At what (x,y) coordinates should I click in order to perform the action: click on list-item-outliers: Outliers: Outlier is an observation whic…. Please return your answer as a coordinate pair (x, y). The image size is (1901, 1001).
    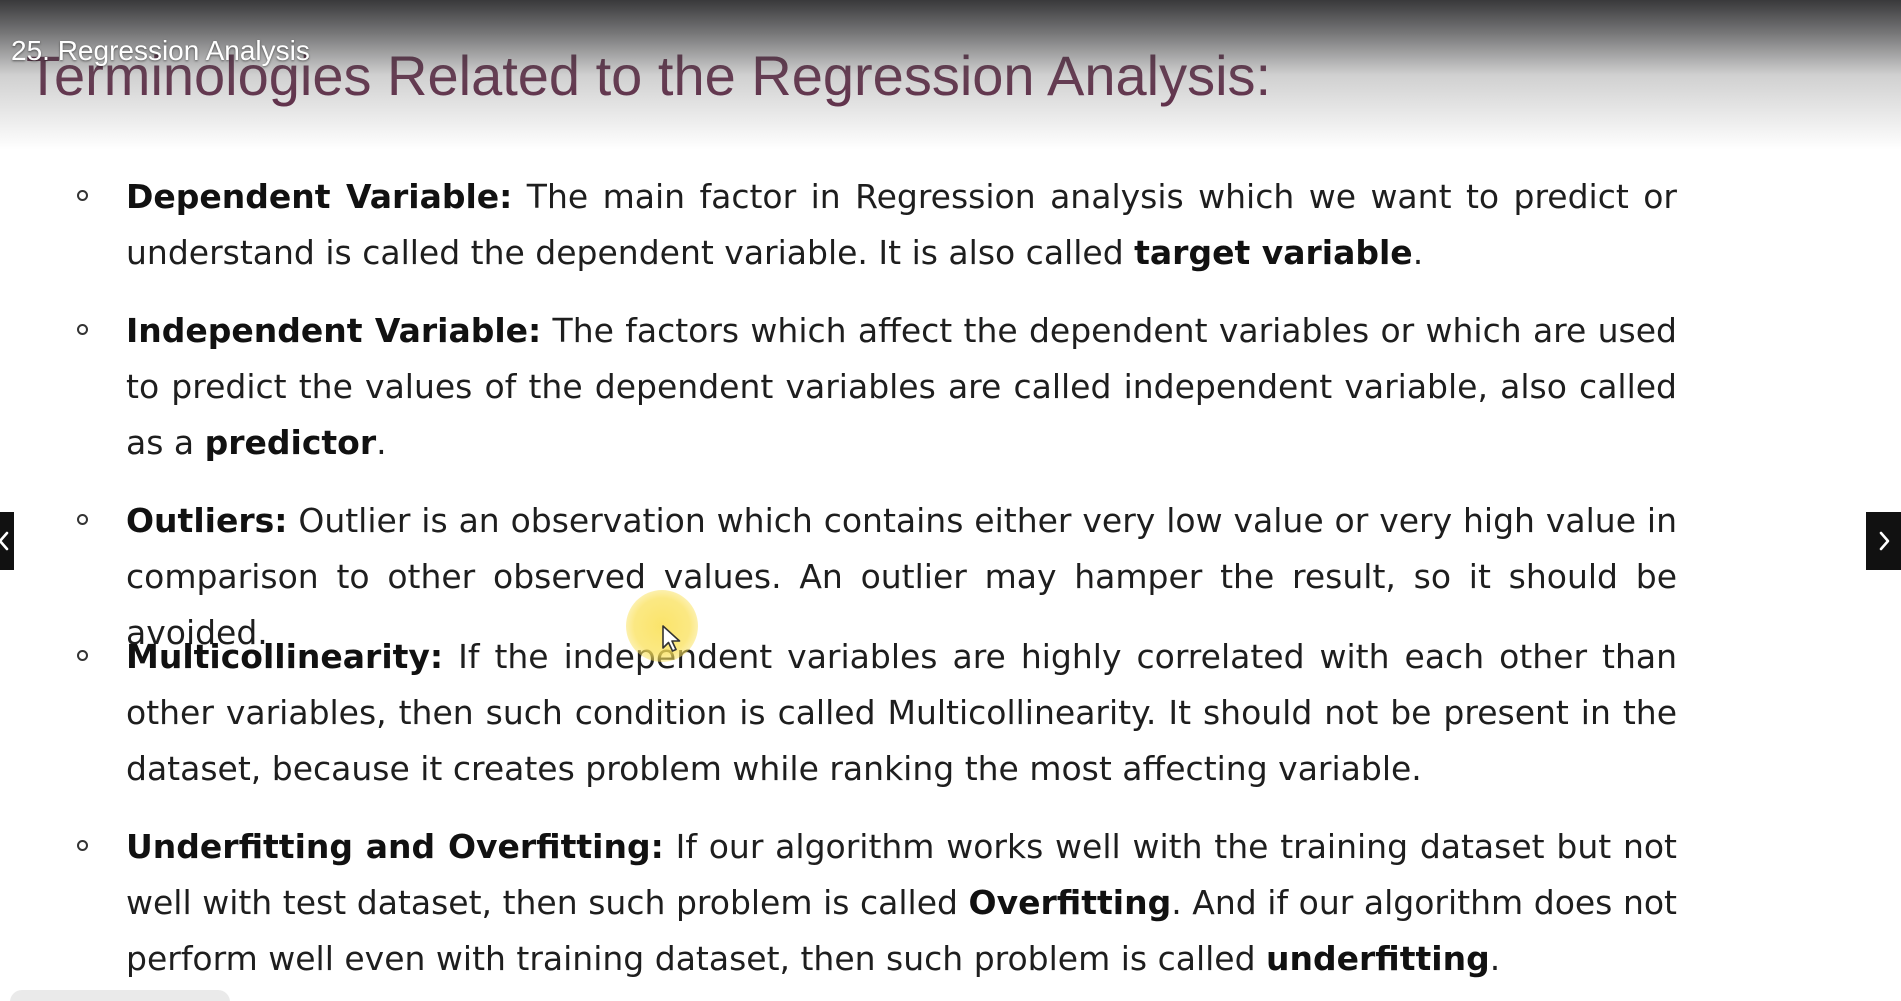
    Looking at the image, I should click on (877, 577).